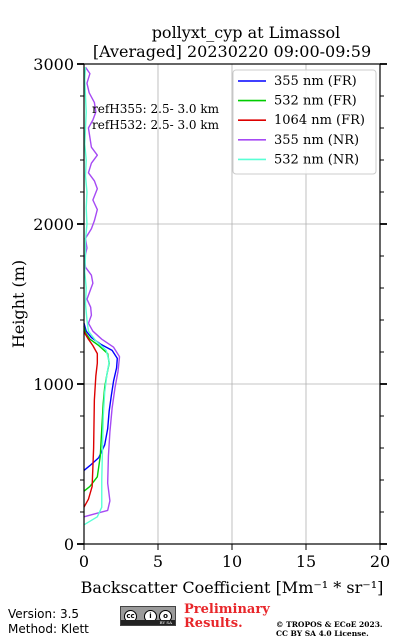 The image size is (400, 640). I want to click on series-layer, so click(102, 296).